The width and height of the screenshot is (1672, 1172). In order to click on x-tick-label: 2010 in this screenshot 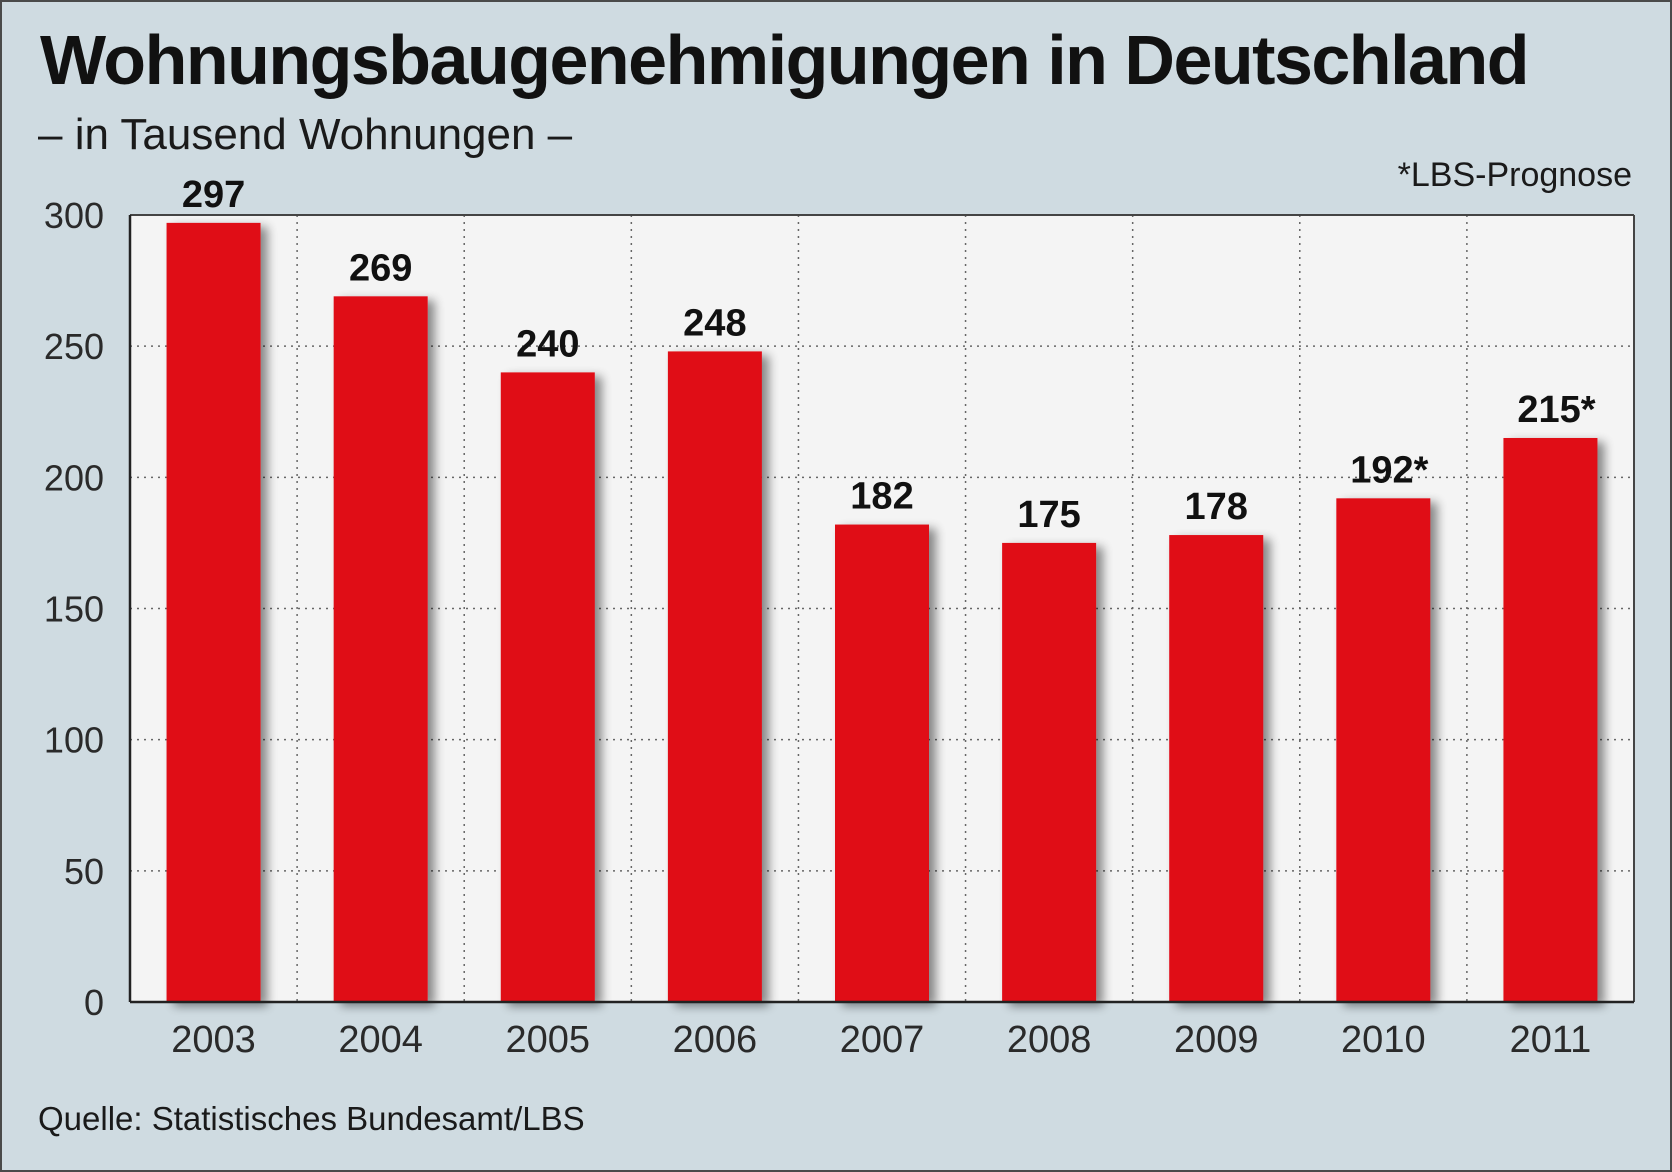, I will do `click(1383, 1040)`.